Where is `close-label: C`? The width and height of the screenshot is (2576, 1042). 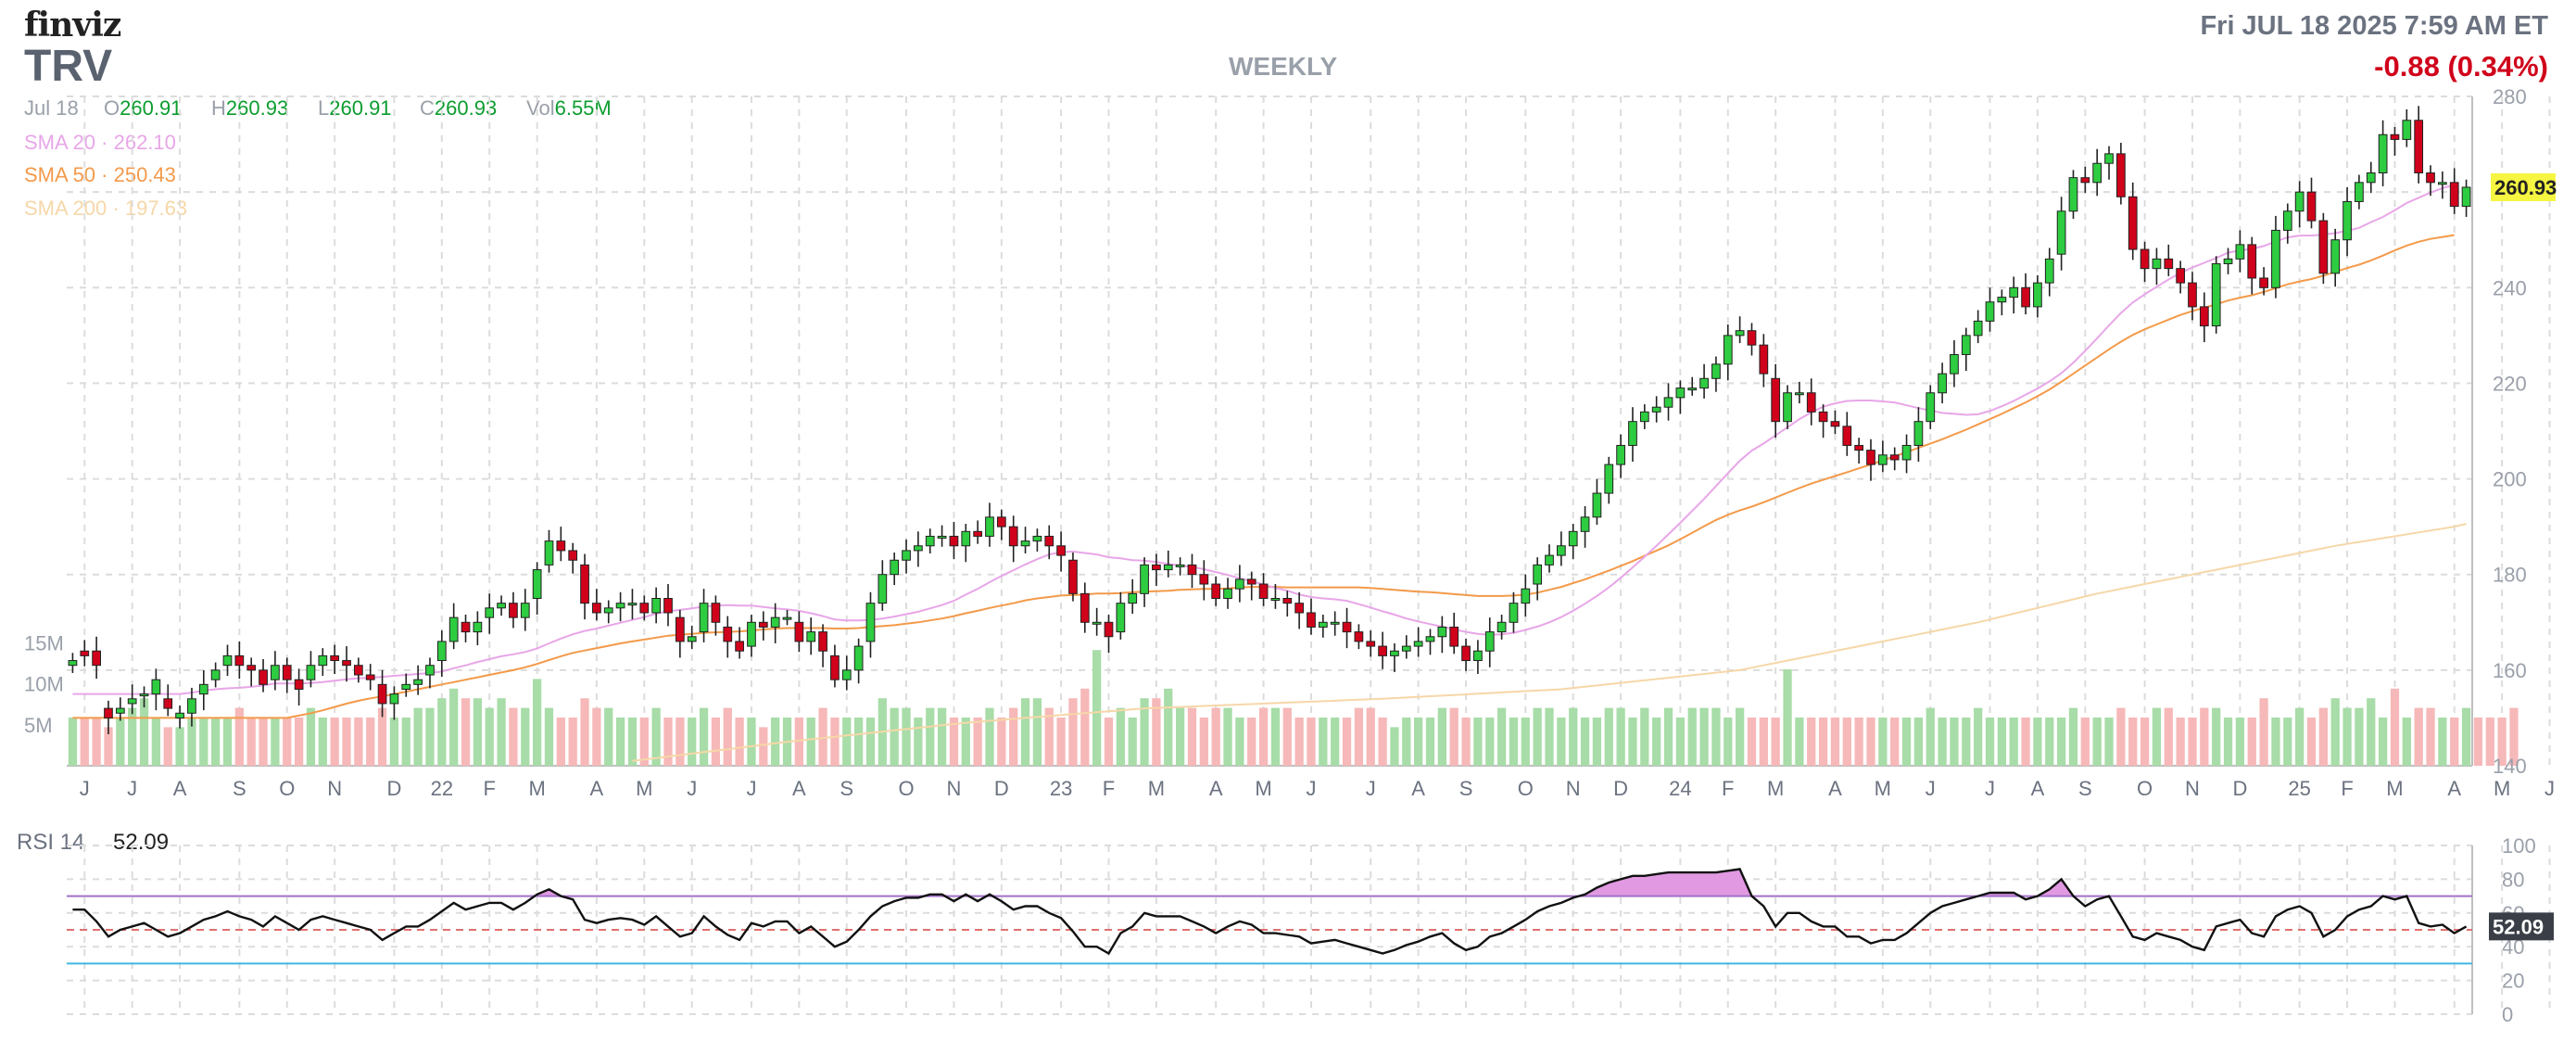
close-label: C is located at coordinates (427, 108).